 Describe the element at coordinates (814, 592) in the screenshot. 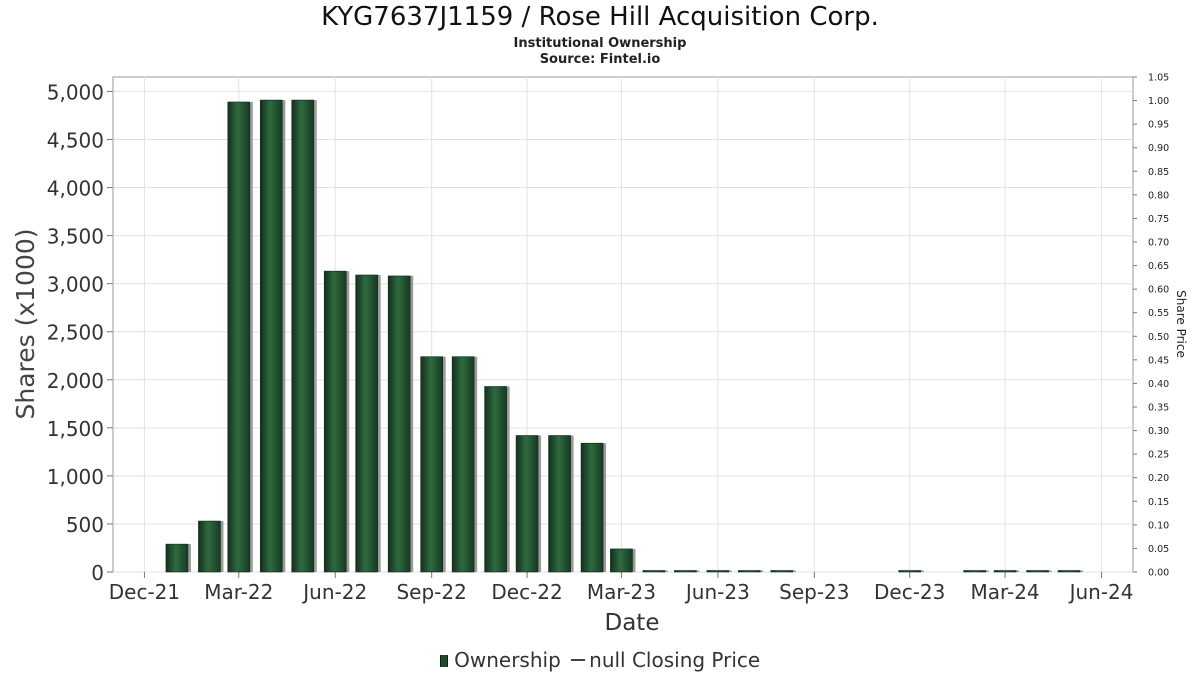

I see `x-tick-label: Sep-23` at that location.